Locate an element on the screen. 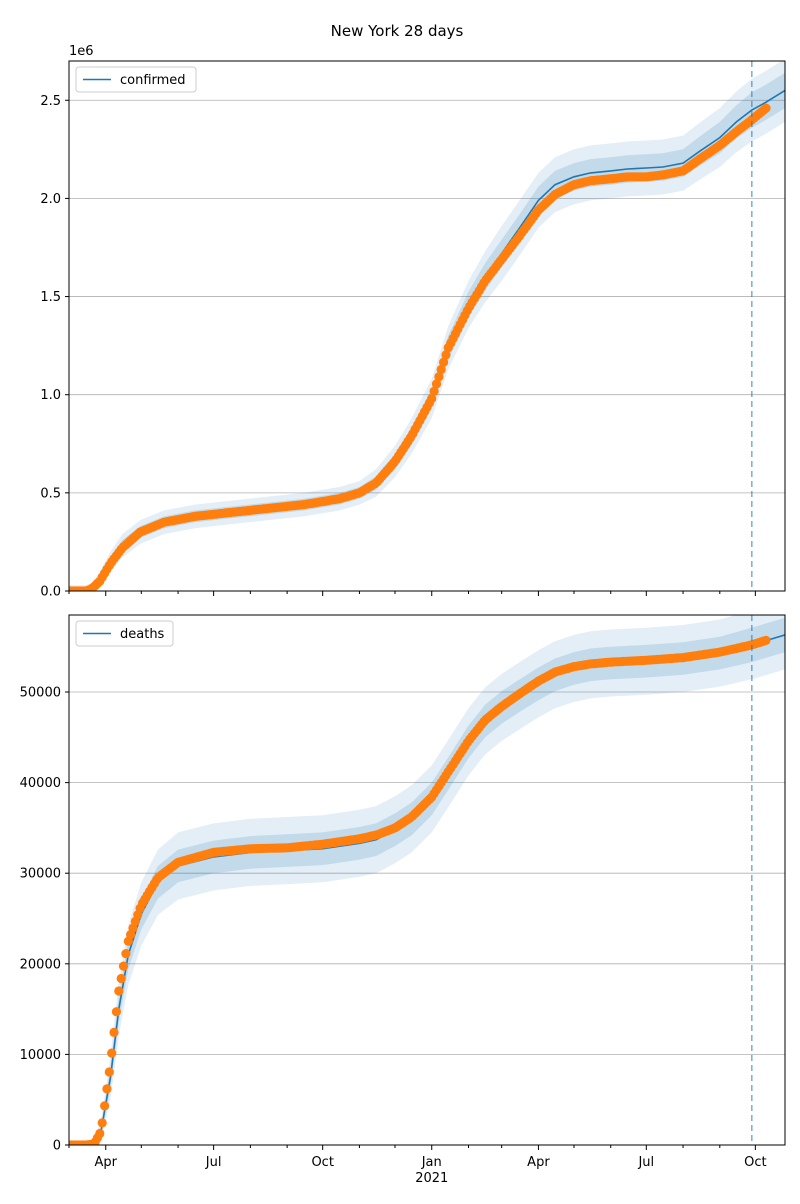 This screenshot has width=800, height=1204. y-tick-label: 50000 is located at coordinates (40, 693).